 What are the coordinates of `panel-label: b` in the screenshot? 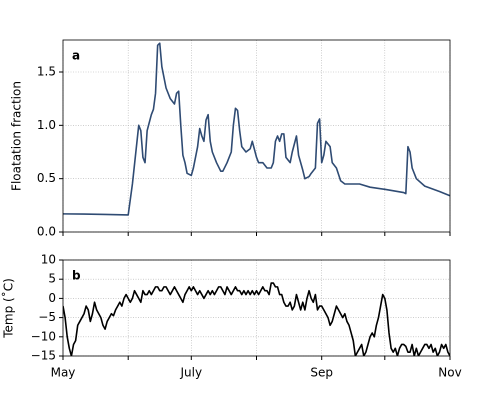 It's located at (76, 276).